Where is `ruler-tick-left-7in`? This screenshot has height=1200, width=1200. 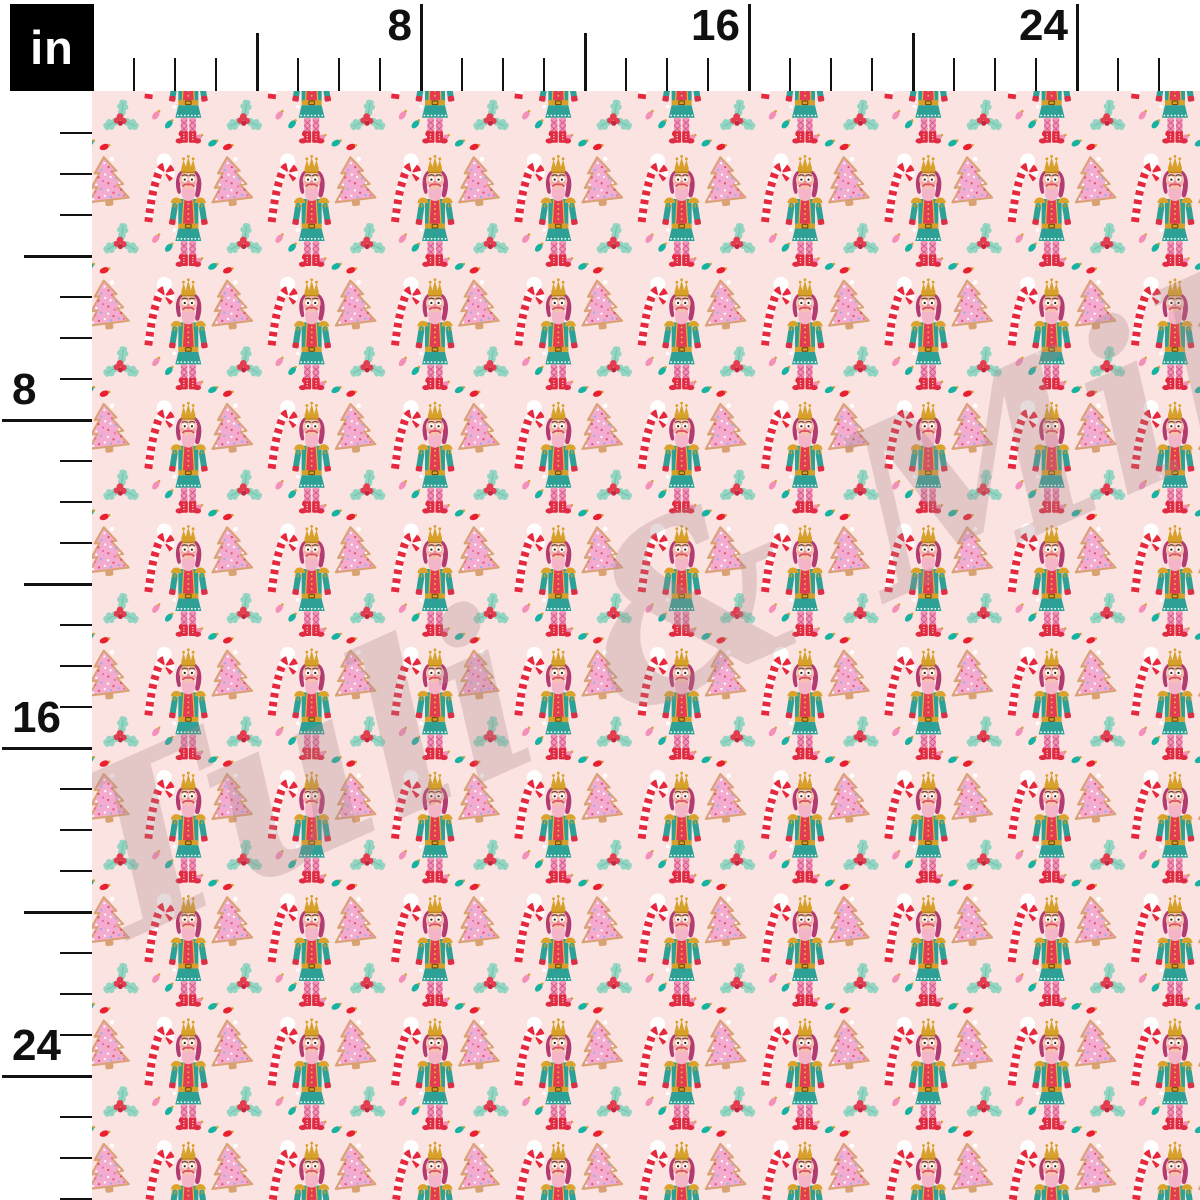
ruler-tick-left-7in is located at coordinates (76, 379).